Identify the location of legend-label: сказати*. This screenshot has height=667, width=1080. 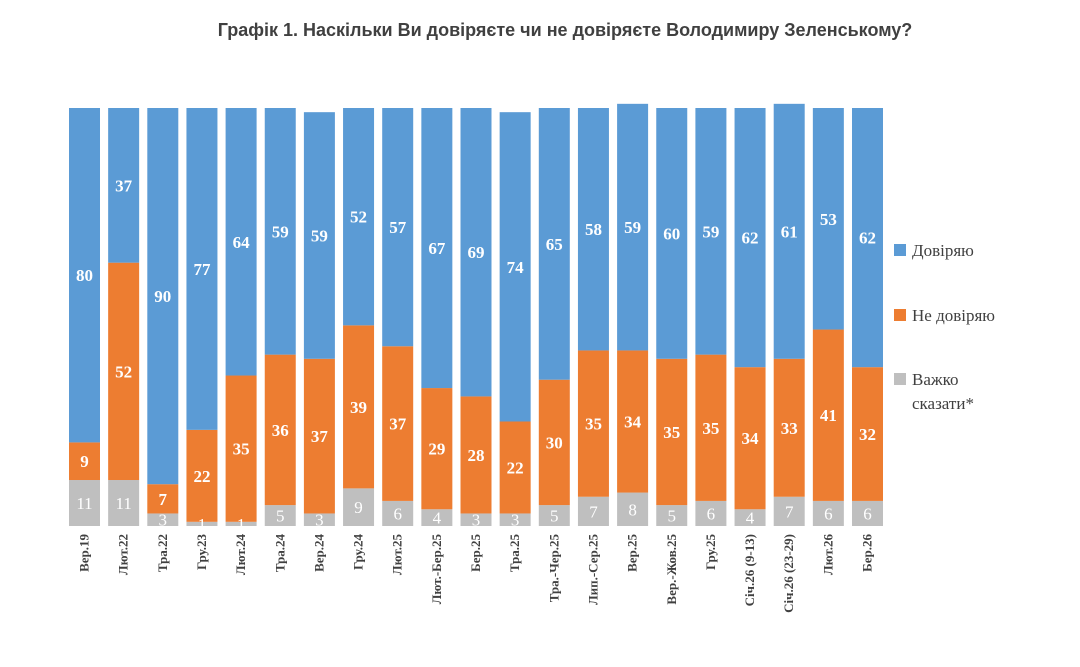
(943, 403).